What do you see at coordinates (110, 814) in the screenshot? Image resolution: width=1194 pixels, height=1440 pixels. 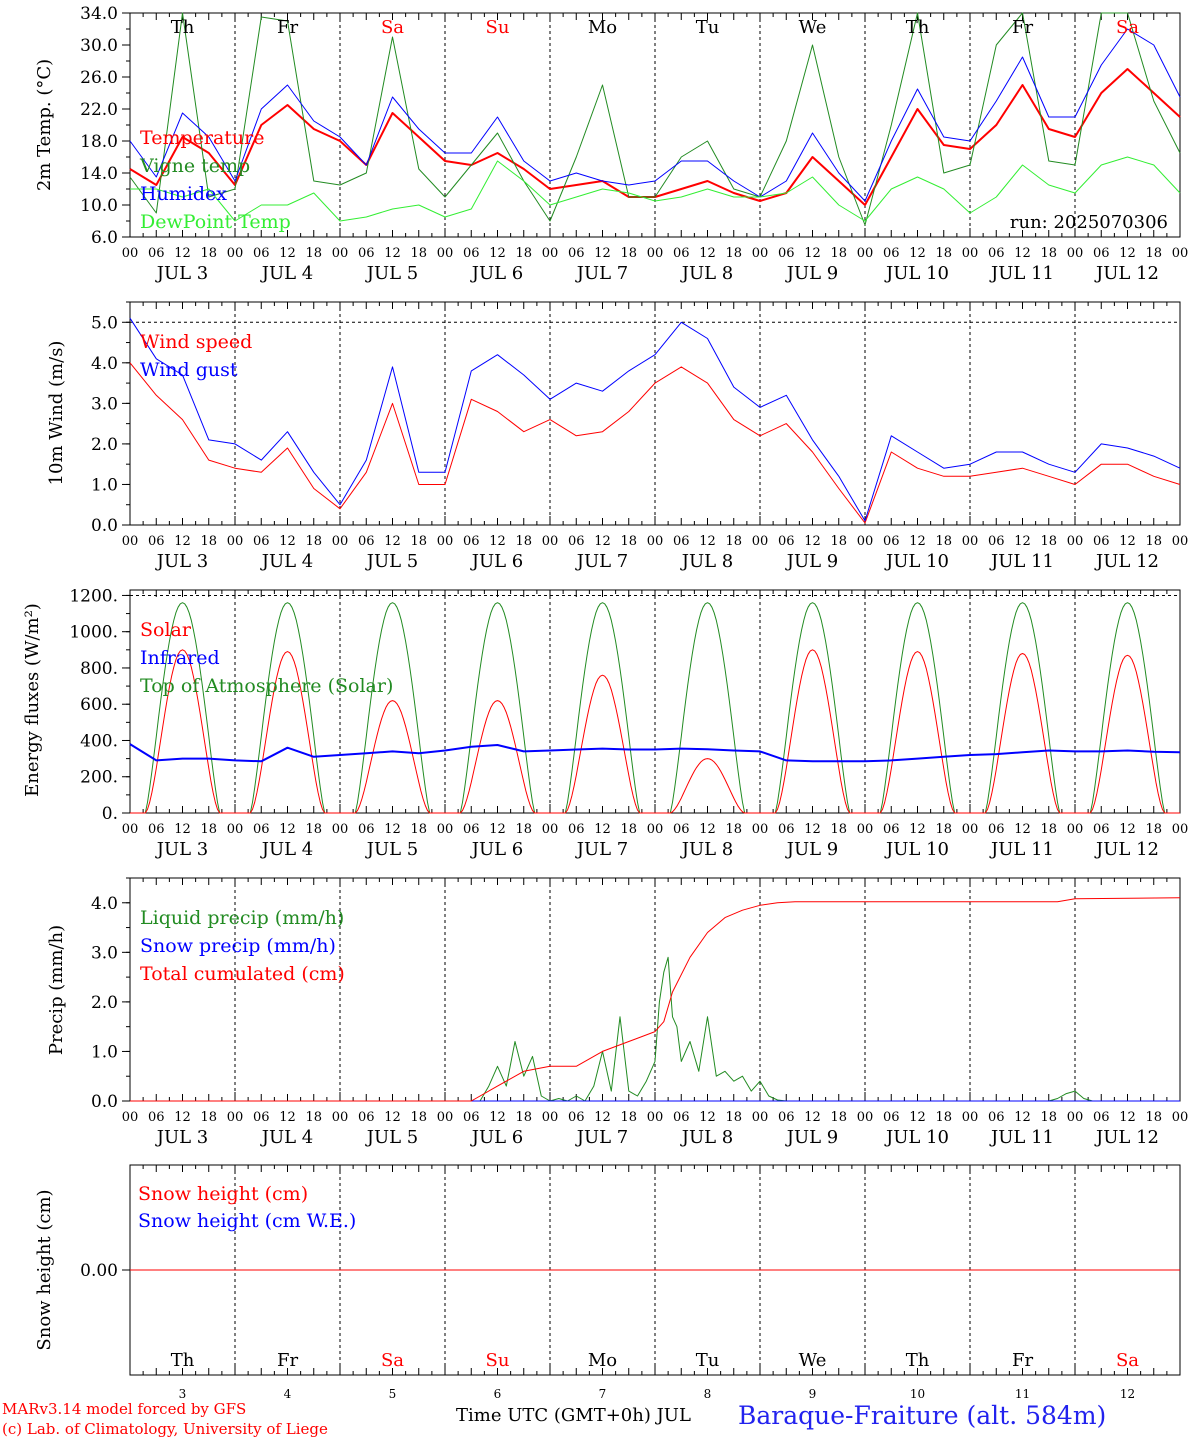 I see `y-tick-label: 0.` at bounding box center [110, 814].